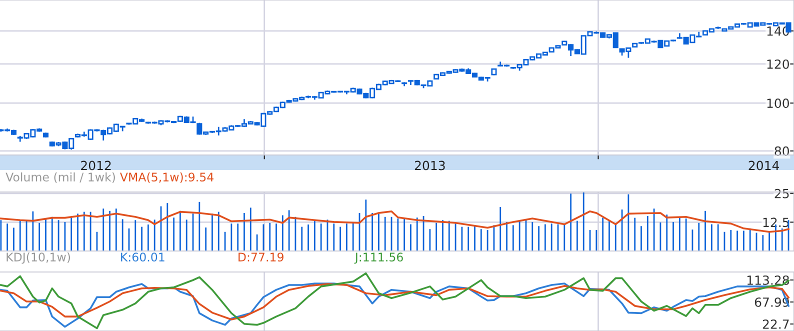 The image size is (794, 331). What do you see at coordinates (167, 177) in the screenshot?
I see `text: VMA(5,1w):9.54` at bounding box center [167, 177].